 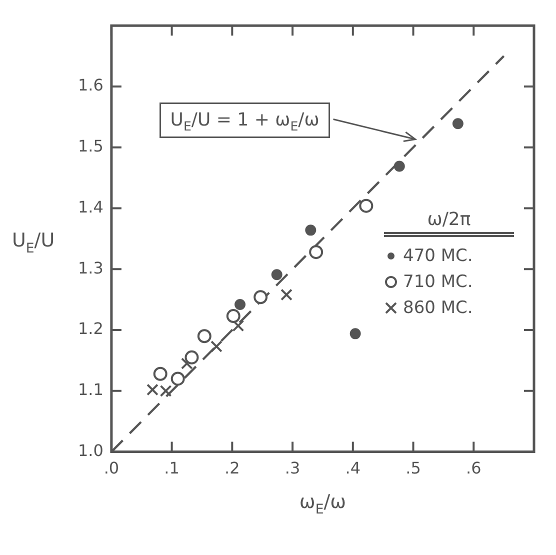 I want to click on legend-label: 710 MC., so click(x=438, y=282).